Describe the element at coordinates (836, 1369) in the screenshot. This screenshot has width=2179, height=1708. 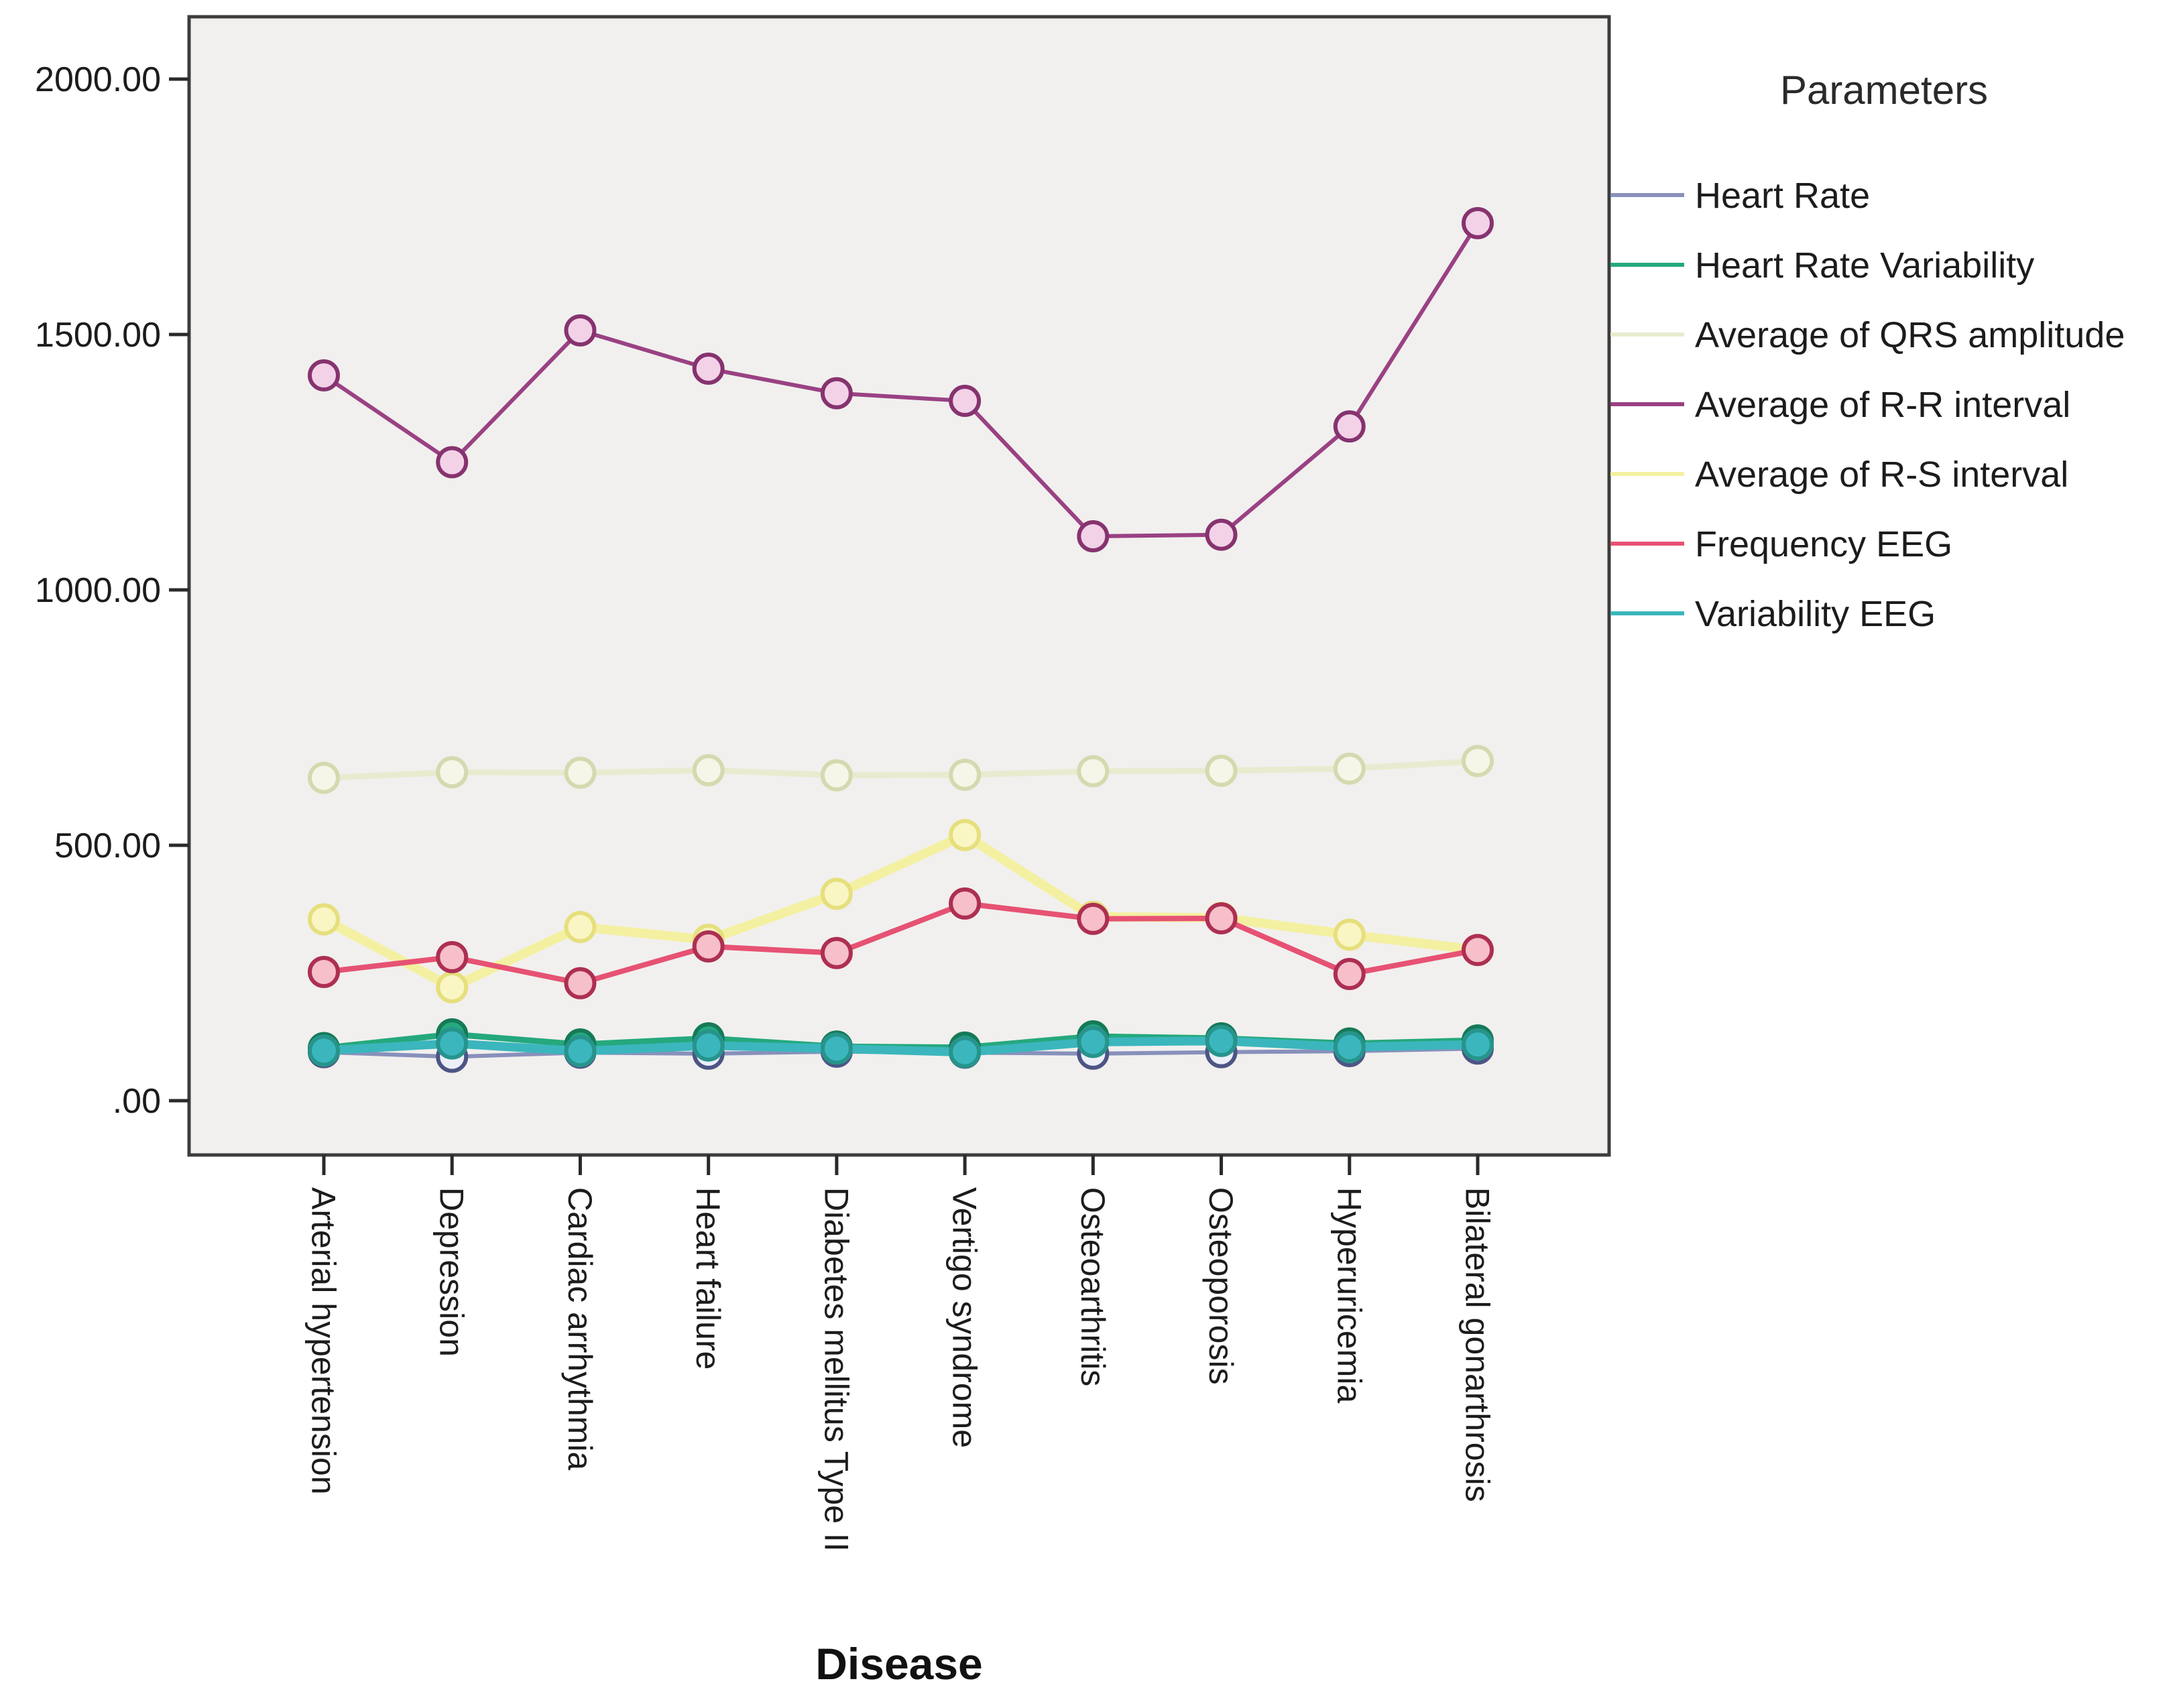
I see `x-tick-label: Diabetes mellitus Type II` at that location.